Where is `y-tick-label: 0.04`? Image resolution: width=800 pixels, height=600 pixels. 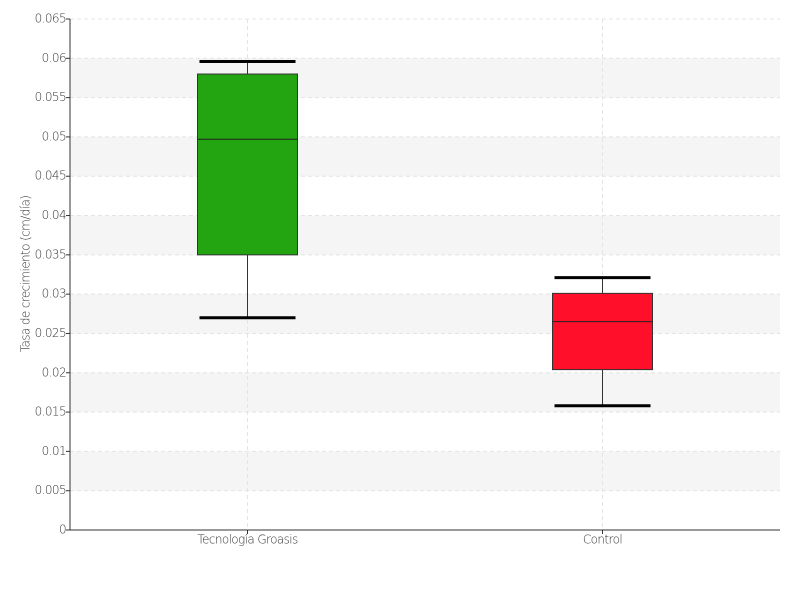
y-tick-label: 0.04 is located at coordinates (54, 215).